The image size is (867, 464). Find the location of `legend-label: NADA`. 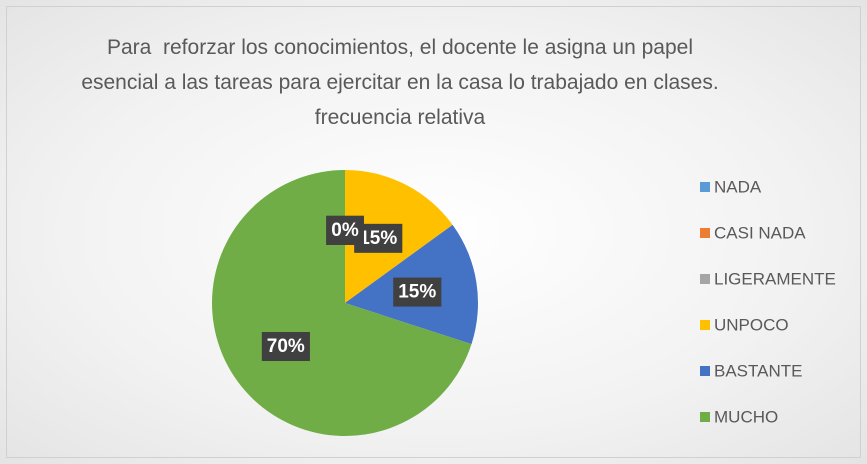

legend-label: NADA is located at coordinates (738, 186).